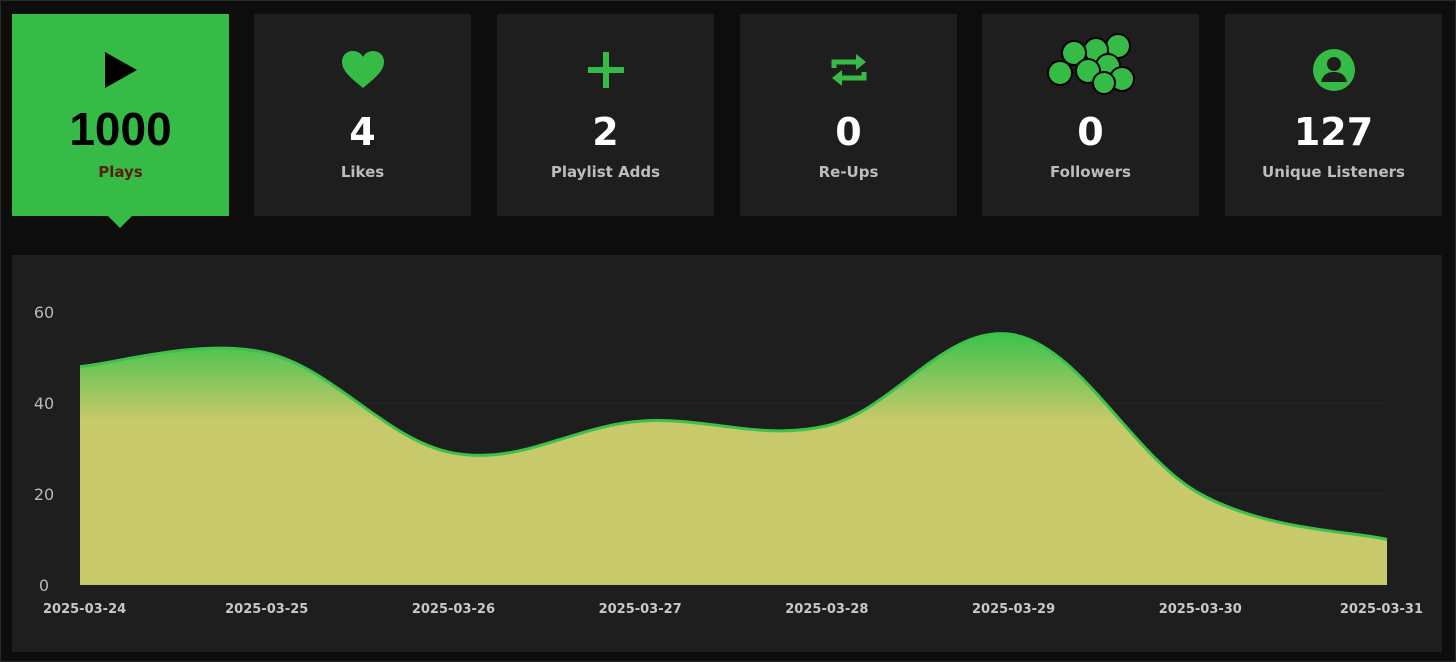 This screenshot has height=662, width=1456. Describe the element at coordinates (1090, 64) in the screenshot. I see `followers-icon` at that location.